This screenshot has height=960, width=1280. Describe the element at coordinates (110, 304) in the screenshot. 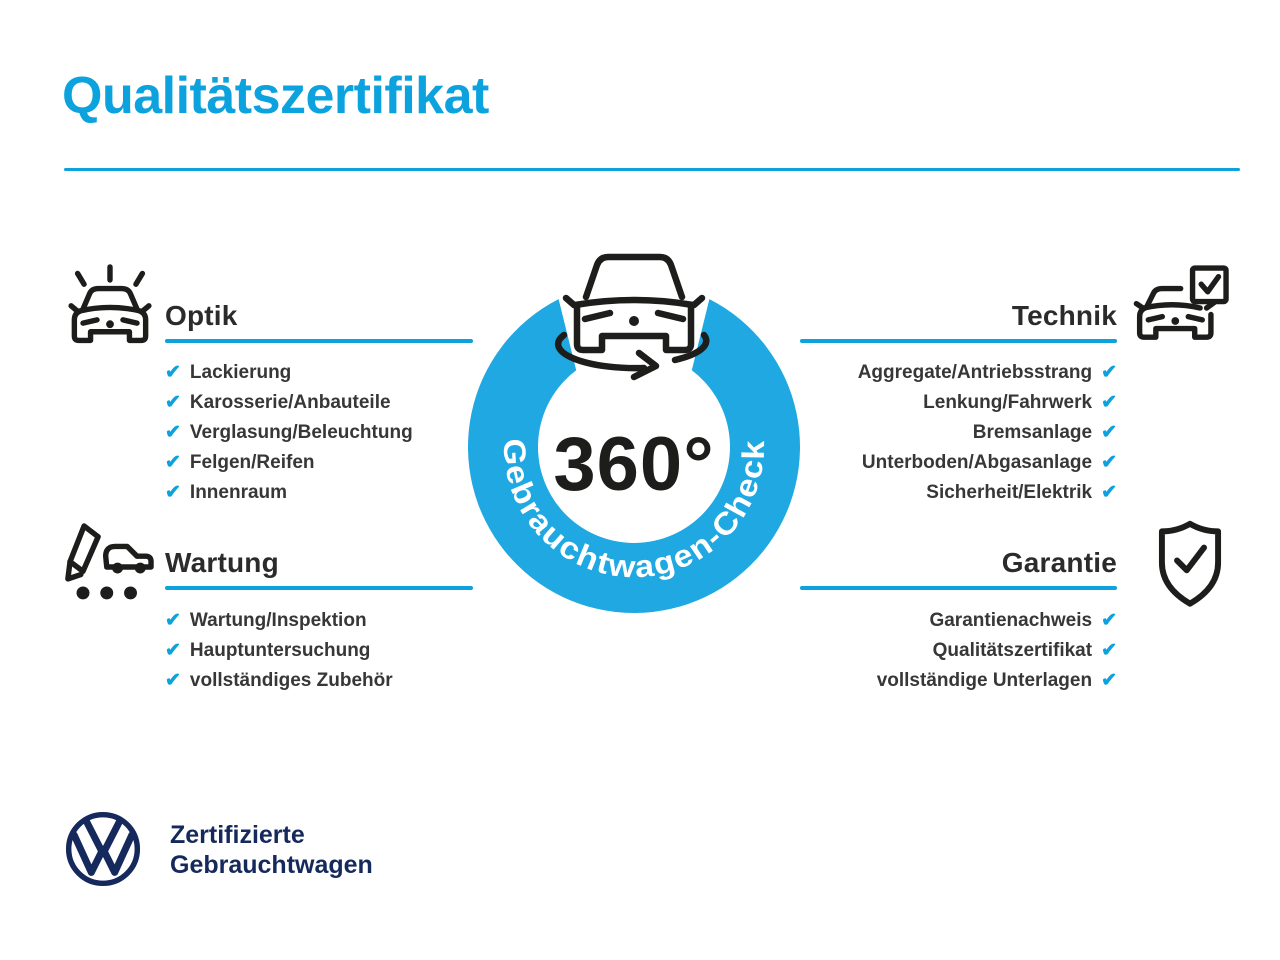

I see `car-shine-icon` at that location.